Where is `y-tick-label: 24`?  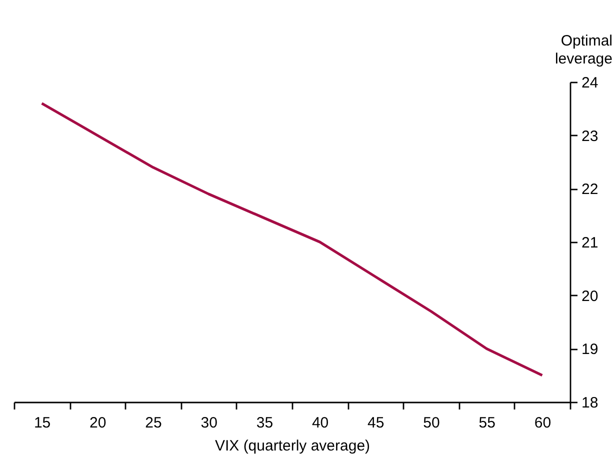
y-tick-label: 24 is located at coordinates (590, 83).